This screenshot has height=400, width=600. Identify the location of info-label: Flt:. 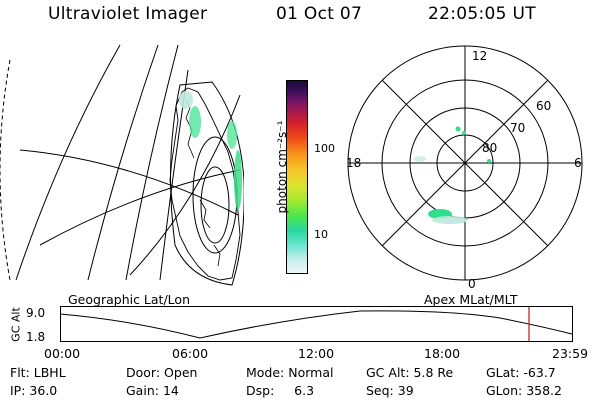
(20, 372).